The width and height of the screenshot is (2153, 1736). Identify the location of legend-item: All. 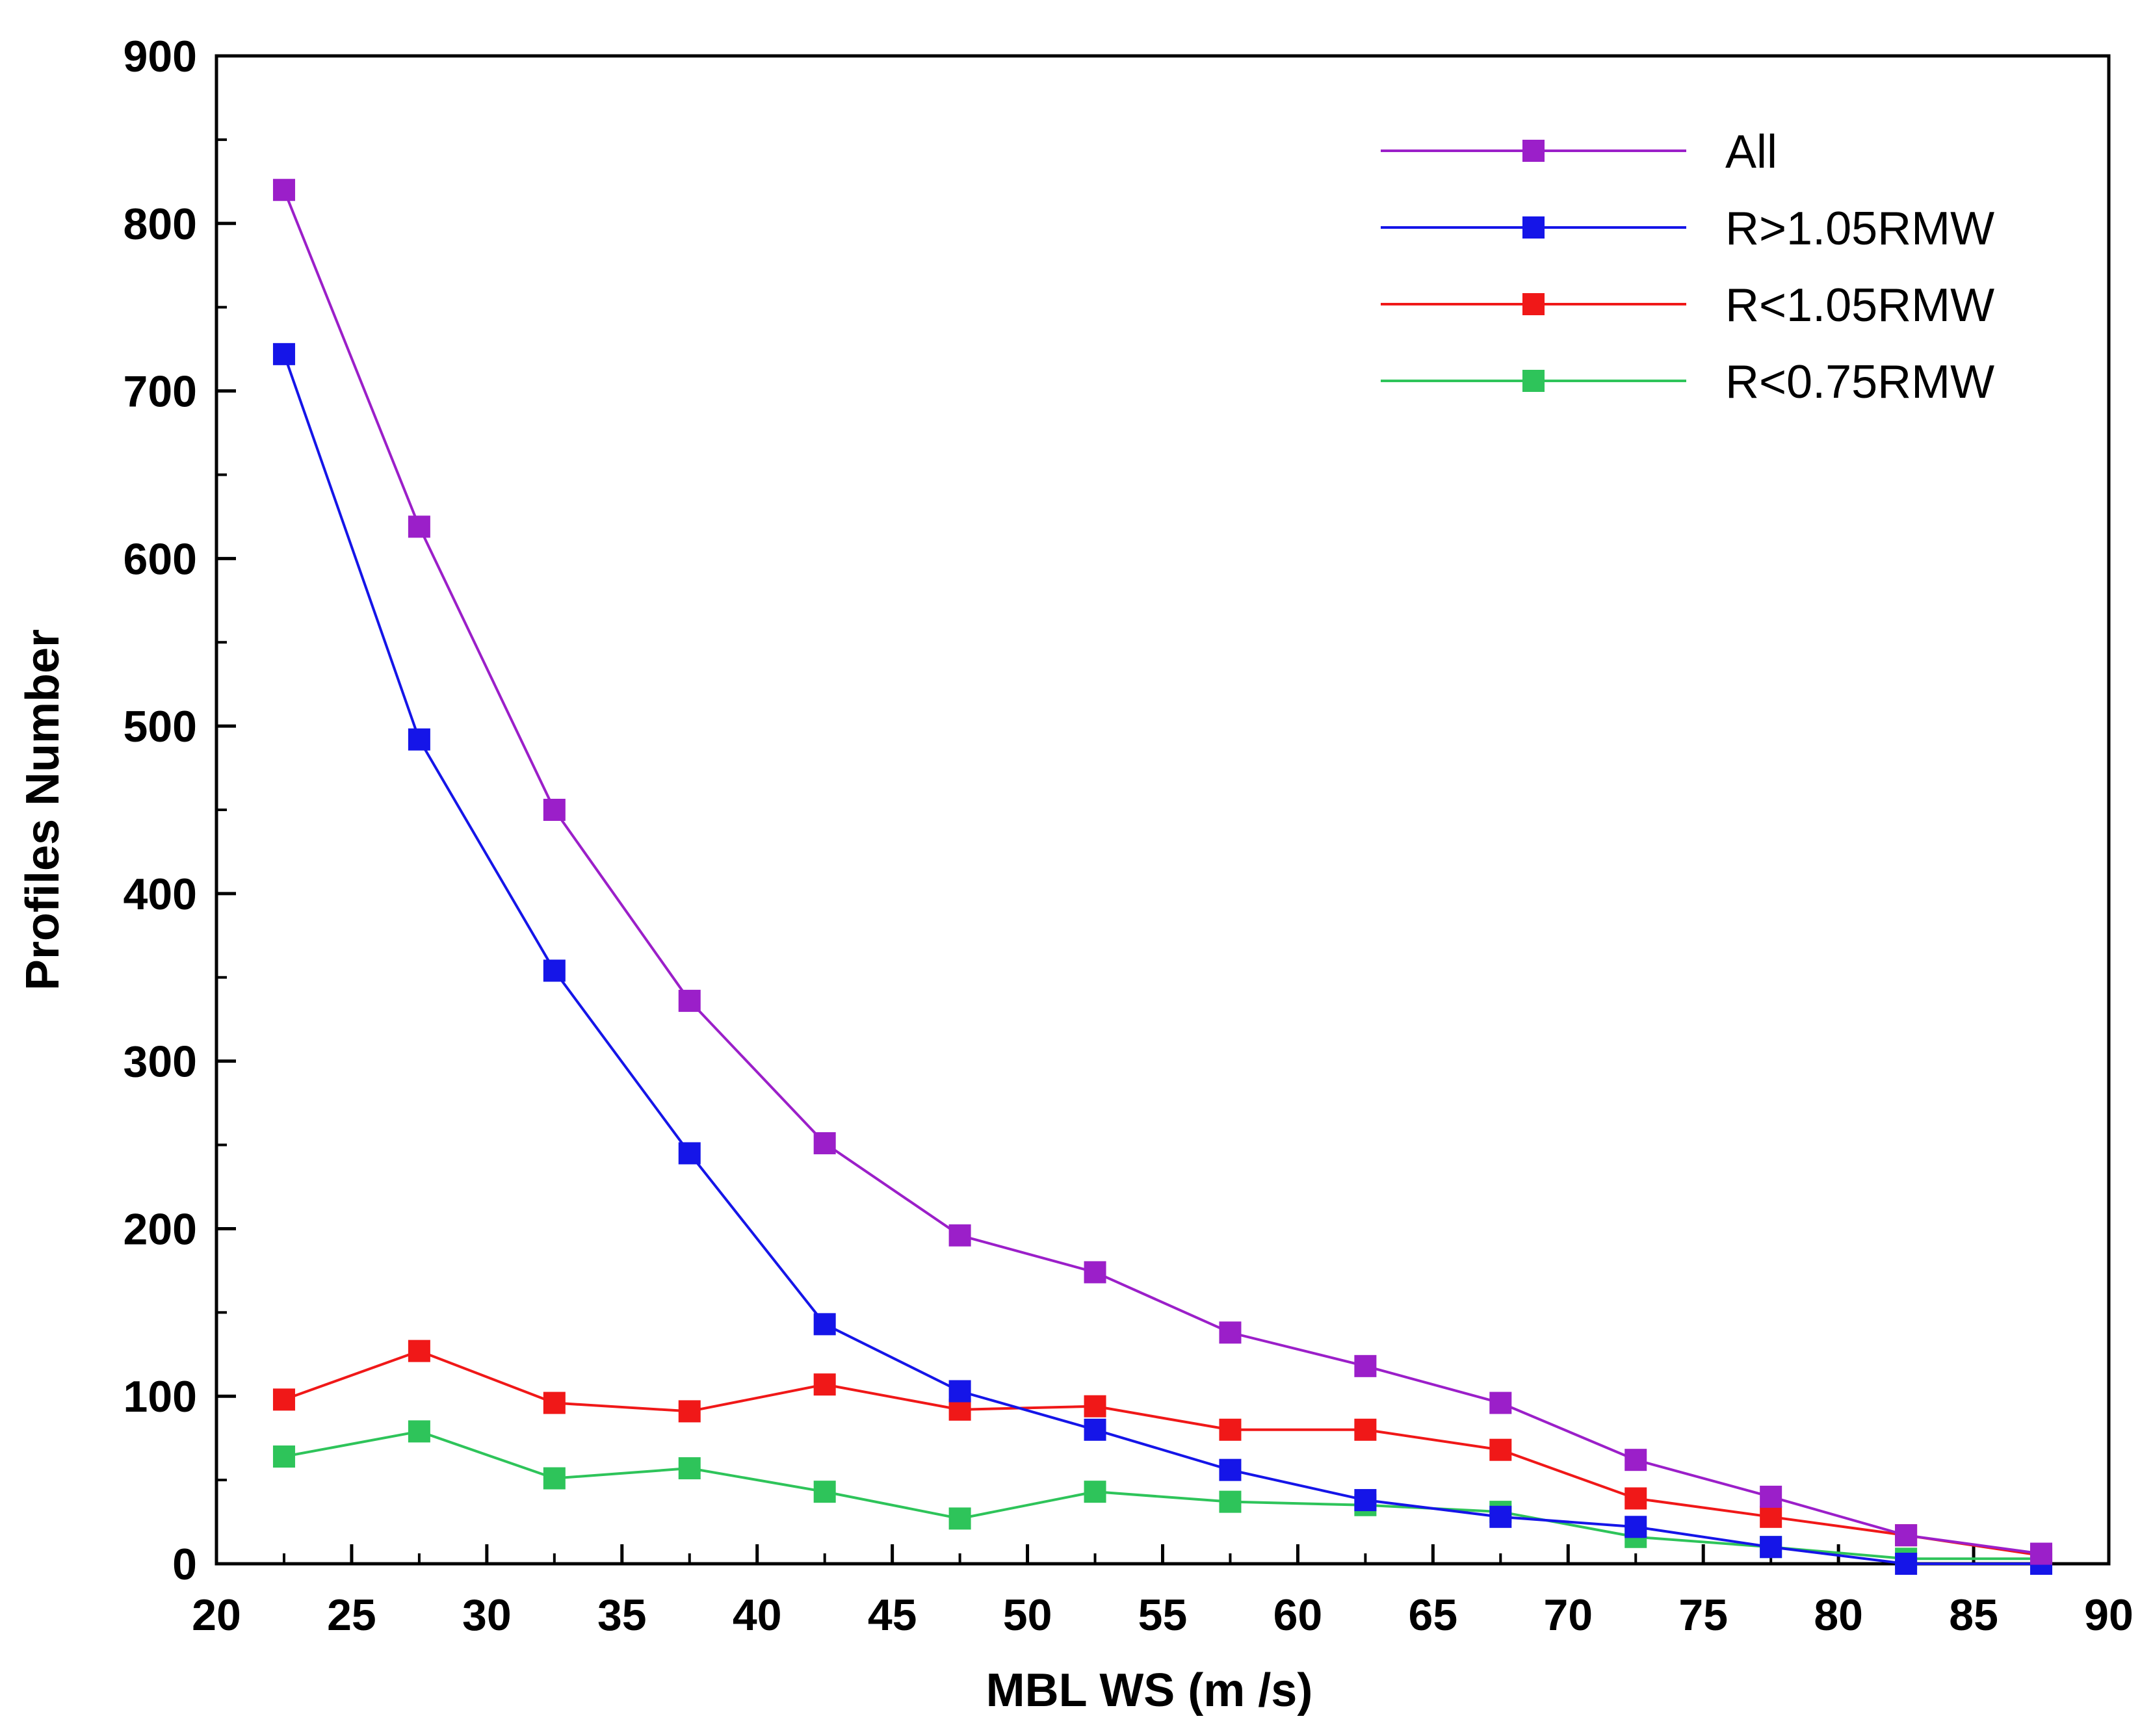
(1579, 152).